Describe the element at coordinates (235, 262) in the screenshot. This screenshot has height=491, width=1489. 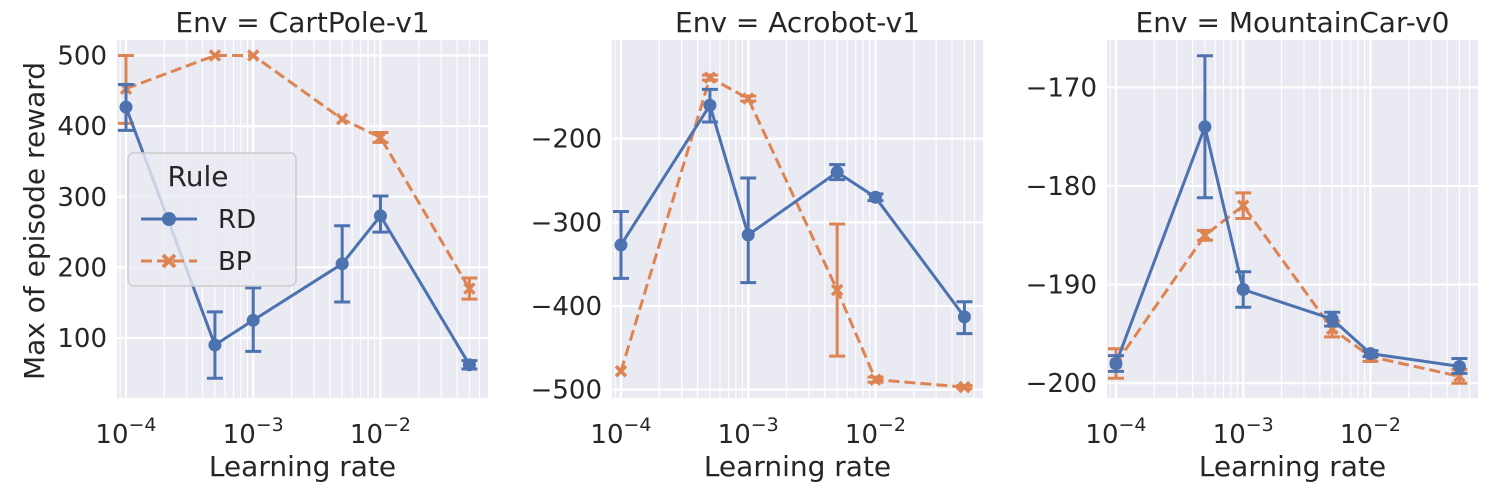
I see `legend-label-bp: BP` at that location.